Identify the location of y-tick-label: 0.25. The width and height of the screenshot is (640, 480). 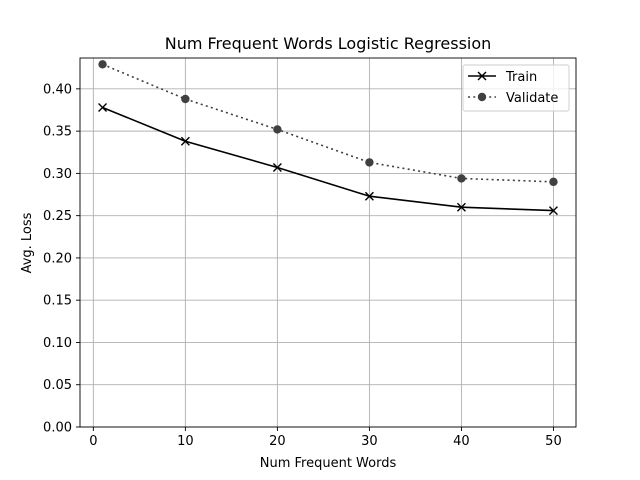
(57, 216).